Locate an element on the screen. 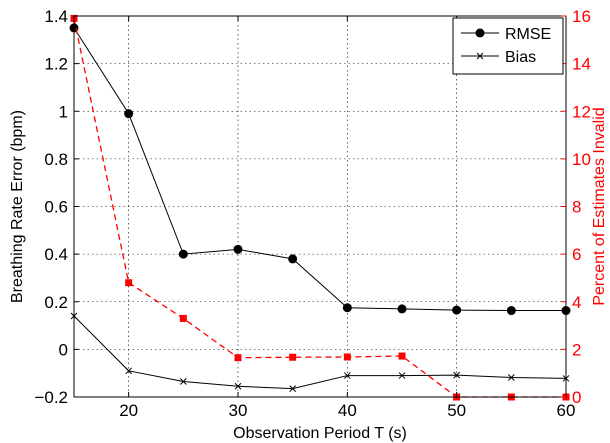  legend-box is located at coordinates (508, 46).